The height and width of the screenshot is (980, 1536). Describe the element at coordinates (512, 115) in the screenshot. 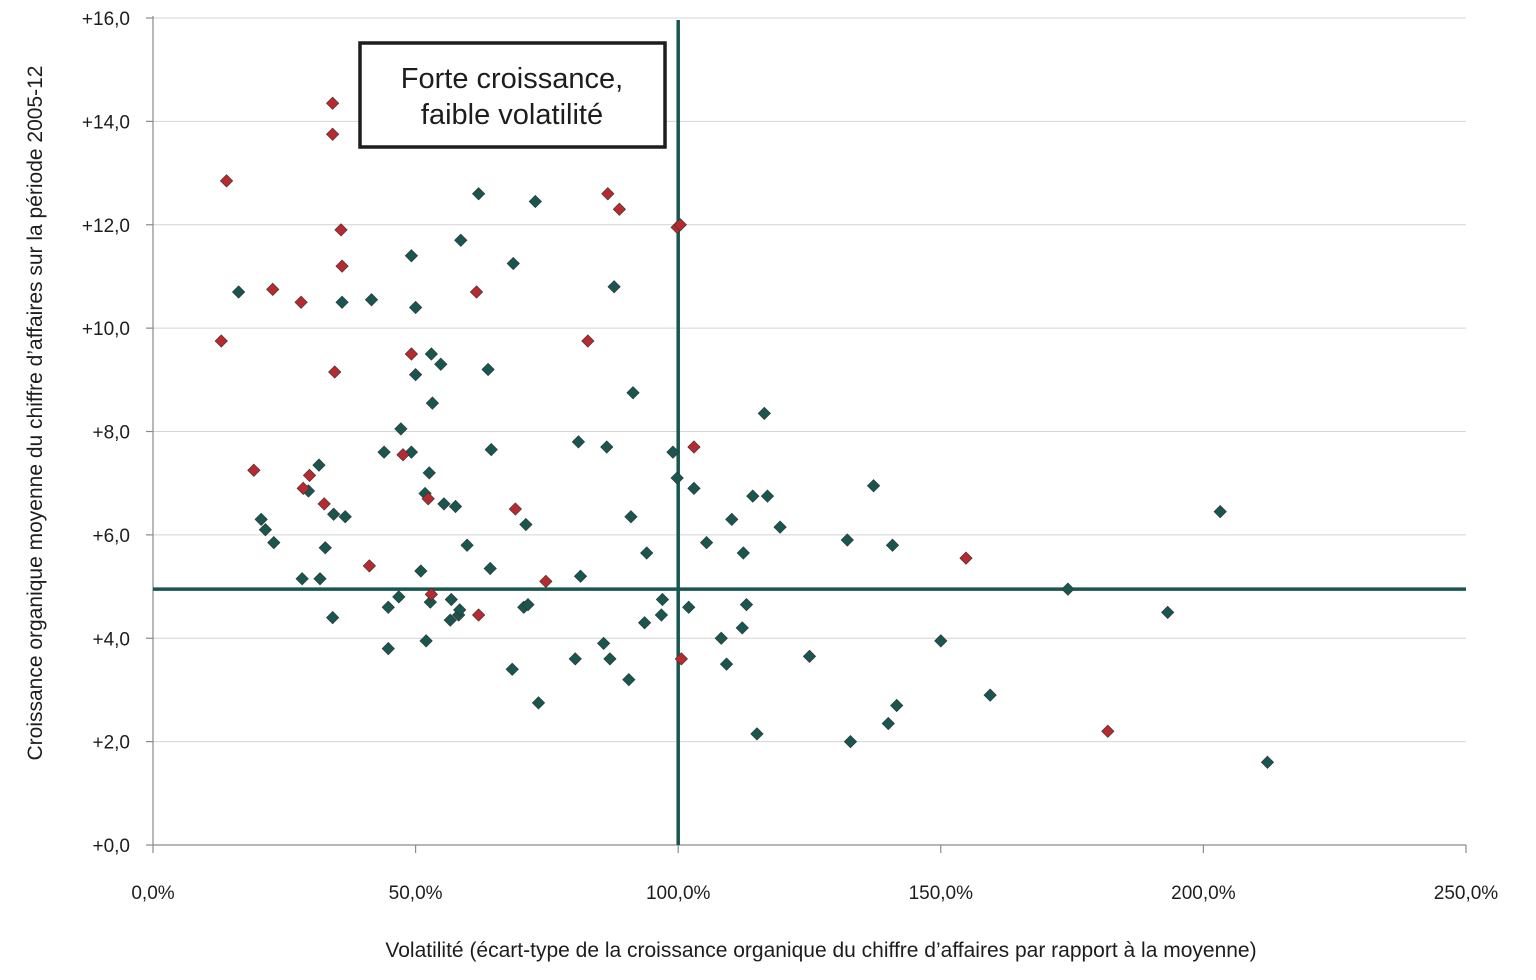

I see `annotation-line-2: faible volatilité` at that location.